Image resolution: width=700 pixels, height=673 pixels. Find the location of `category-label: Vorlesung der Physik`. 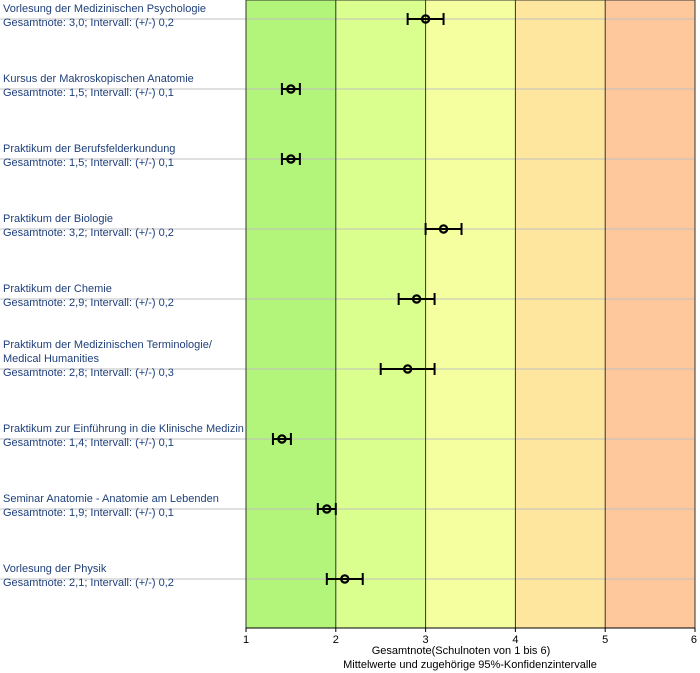

category-label: Vorlesung der Physik is located at coordinates (55, 569).